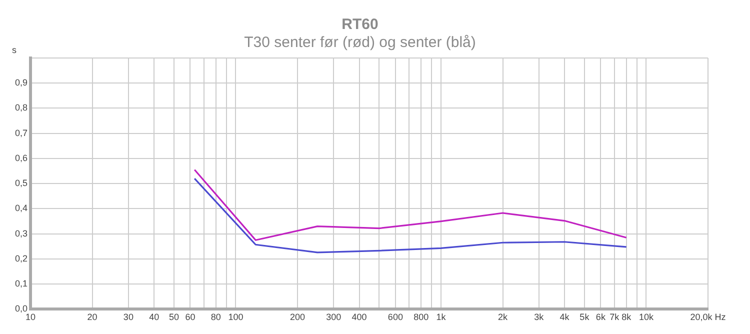  I want to click on y-tick-label: 0,0, so click(21, 309).